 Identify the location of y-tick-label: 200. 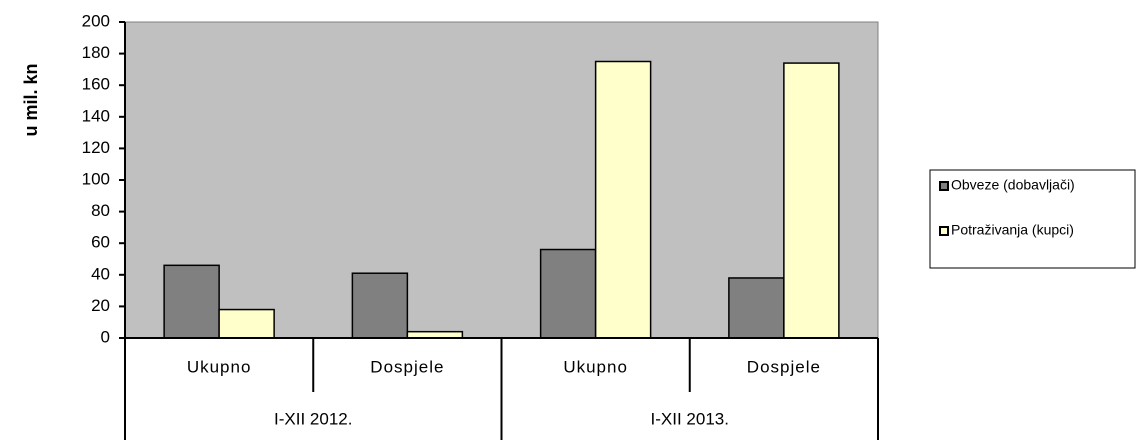
(96, 20).